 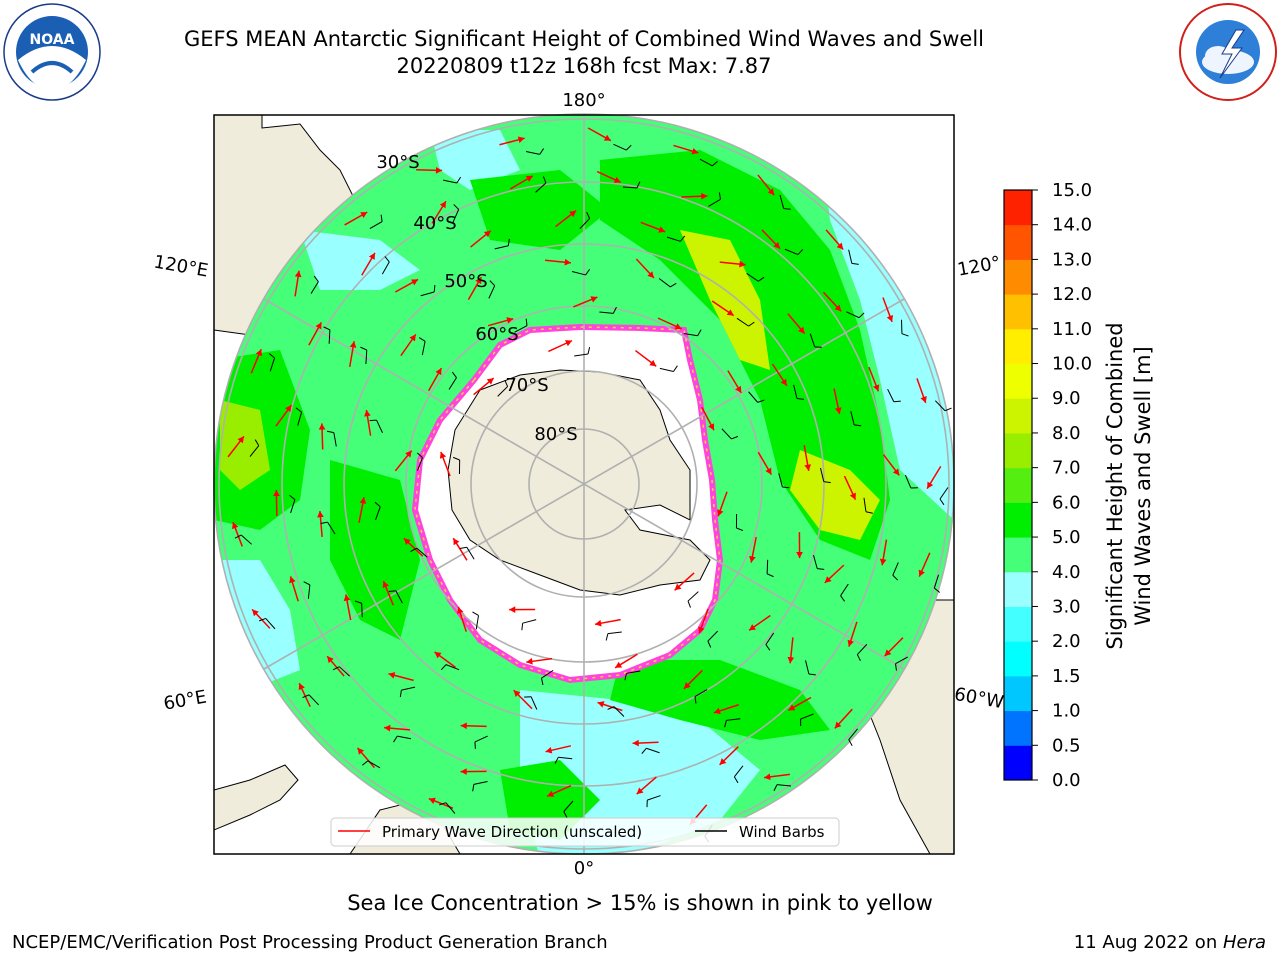 What do you see at coordinates (1143, 486) in the screenshot?
I see `colorbar-label-line2: Wind Waves and Swell [m]` at bounding box center [1143, 486].